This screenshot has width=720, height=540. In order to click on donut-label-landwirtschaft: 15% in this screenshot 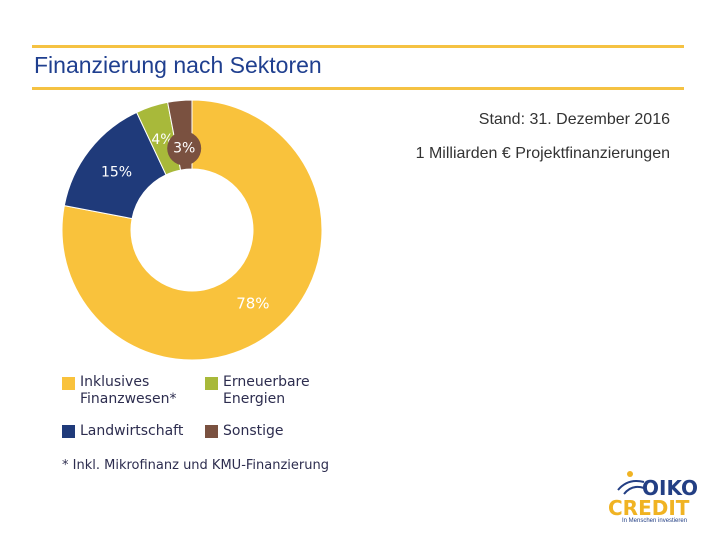, I will do `click(116, 172)`.